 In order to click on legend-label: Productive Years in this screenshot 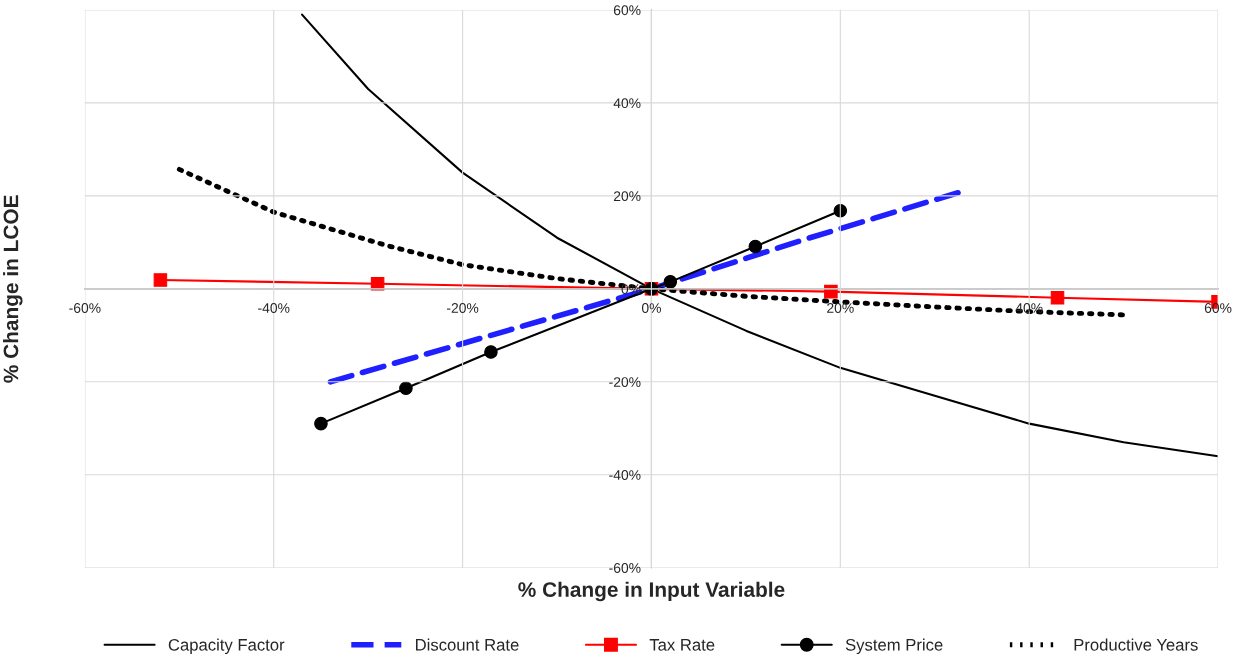, I will do `click(1136, 644)`.